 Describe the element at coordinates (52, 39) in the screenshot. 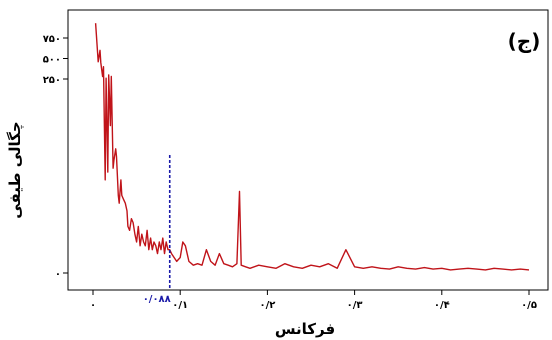

I see `y-tick-label: ۷۵۰` at that location.